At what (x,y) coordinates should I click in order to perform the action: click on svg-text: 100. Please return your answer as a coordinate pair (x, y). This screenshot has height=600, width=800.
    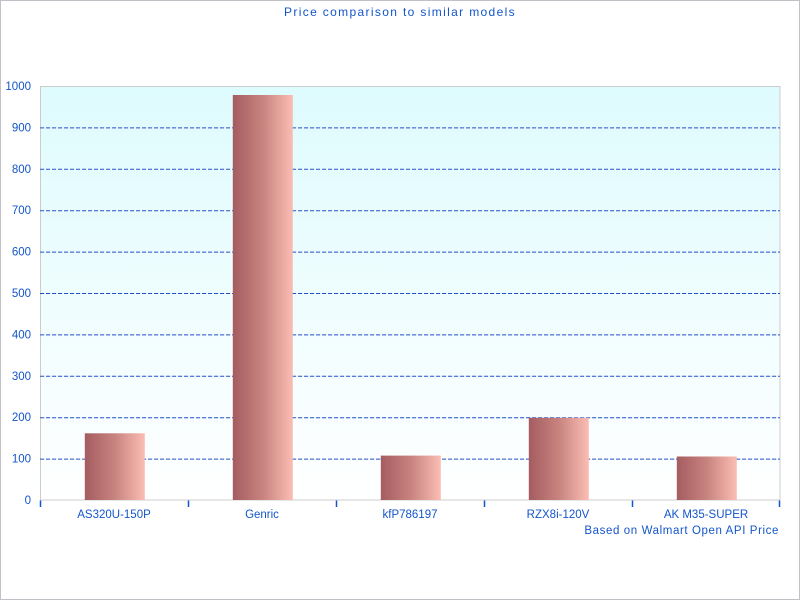
    Looking at the image, I should click on (21, 460).